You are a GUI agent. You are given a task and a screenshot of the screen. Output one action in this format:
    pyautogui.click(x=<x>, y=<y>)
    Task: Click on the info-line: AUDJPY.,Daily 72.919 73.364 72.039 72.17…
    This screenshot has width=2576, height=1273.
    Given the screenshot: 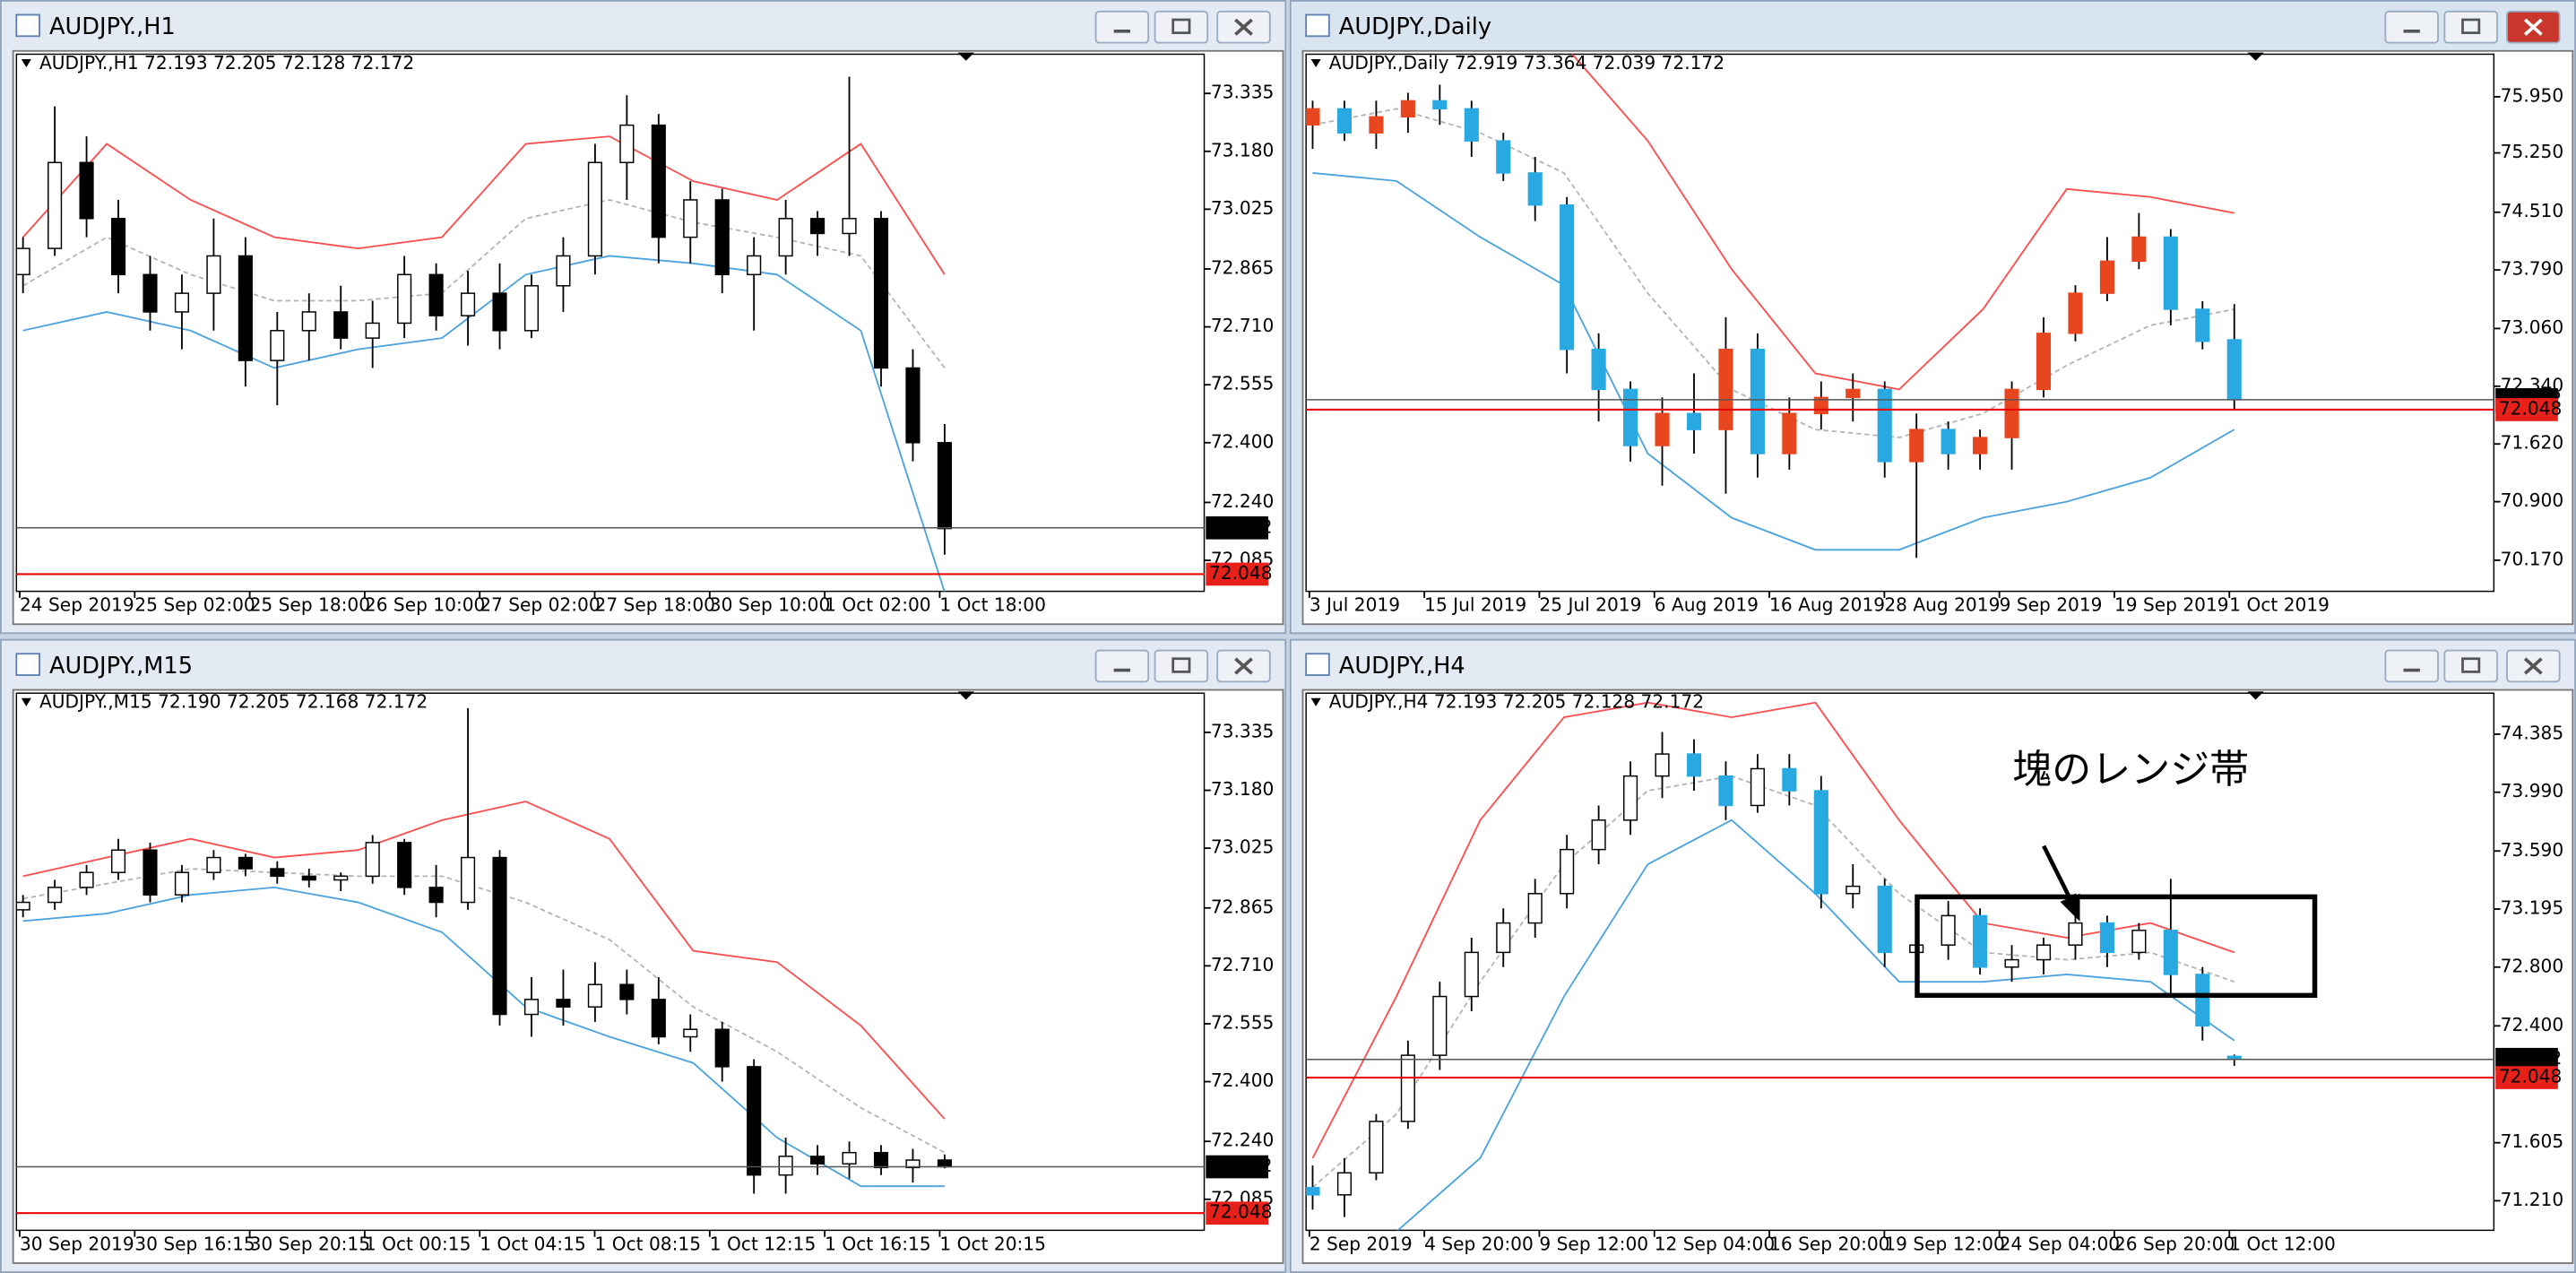 What is the action you would take?
    pyautogui.click(x=1527, y=63)
    